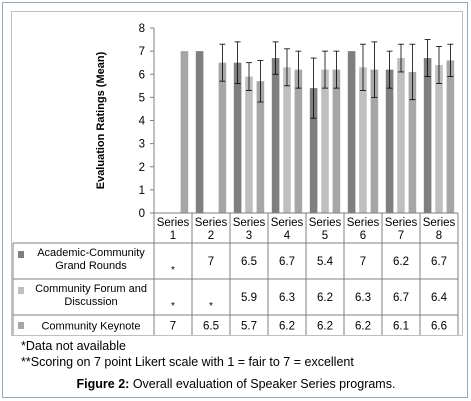  What do you see at coordinates (439, 327) in the screenshot?
I see `data-label: 6.6` at bounding box center [439, 327].